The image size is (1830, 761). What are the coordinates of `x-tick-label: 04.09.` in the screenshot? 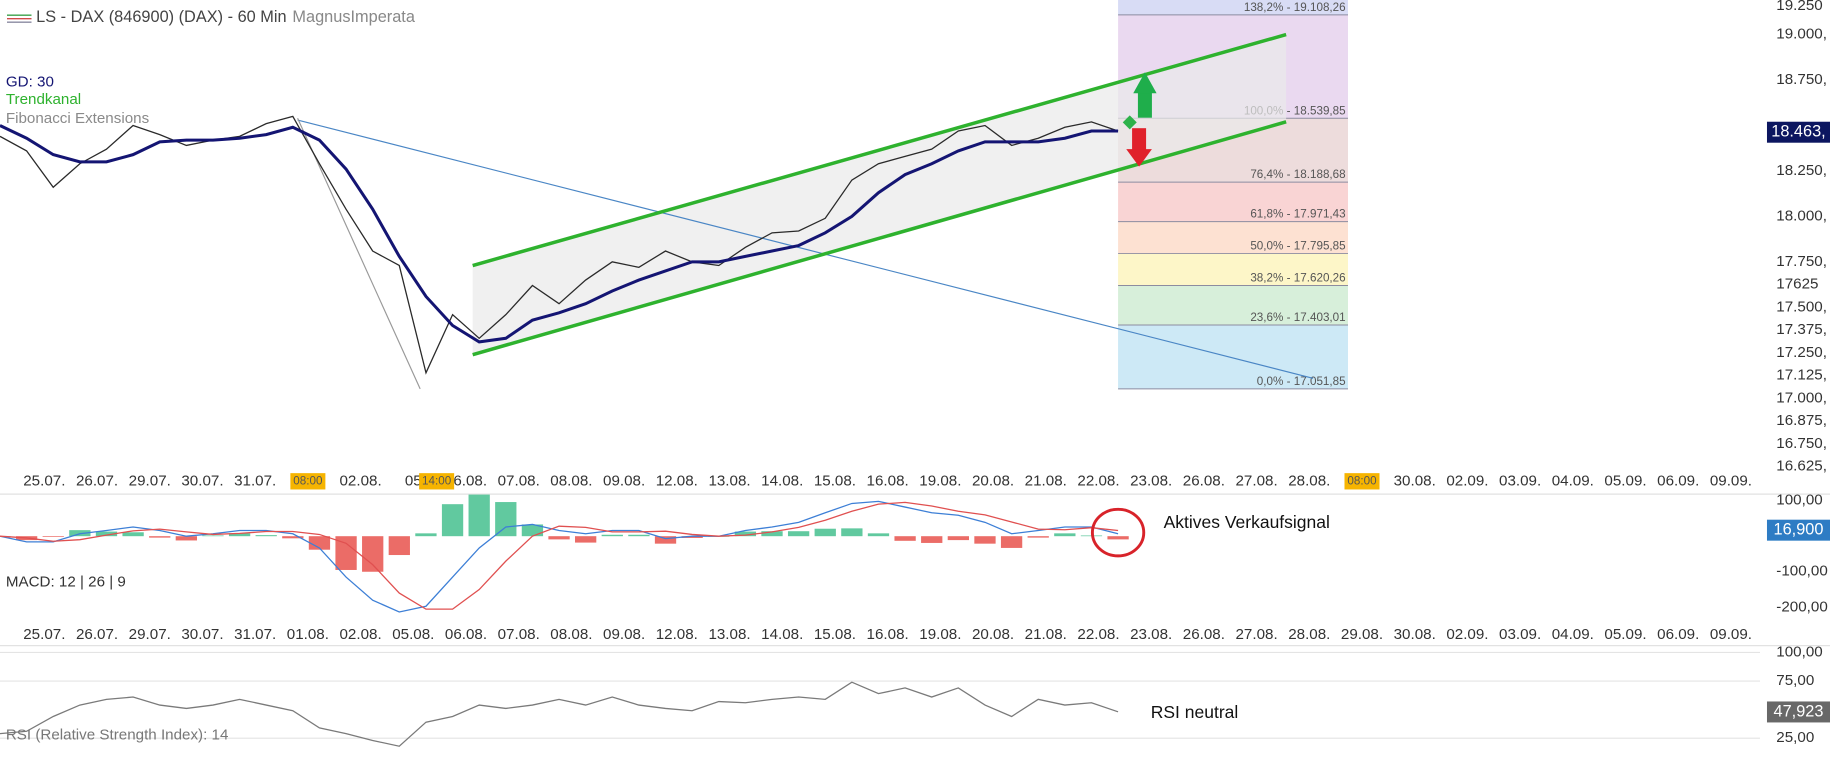 It's located at (1573, 634).